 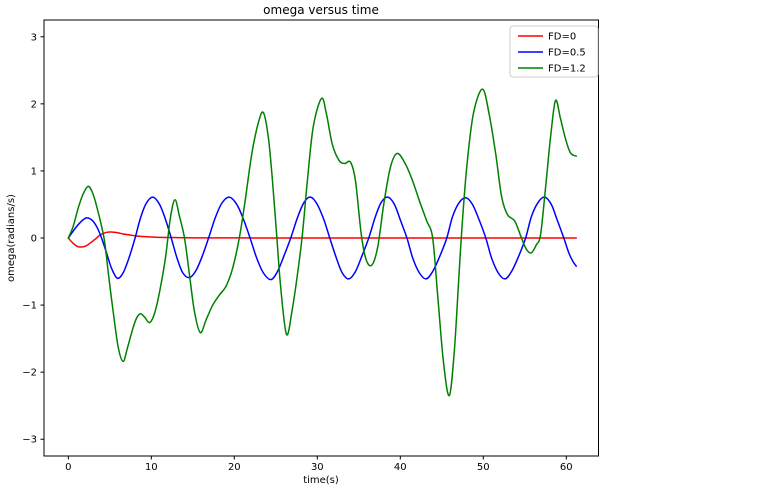 I want to click on chart-title: omega versus time, so click(x=321, y=10).